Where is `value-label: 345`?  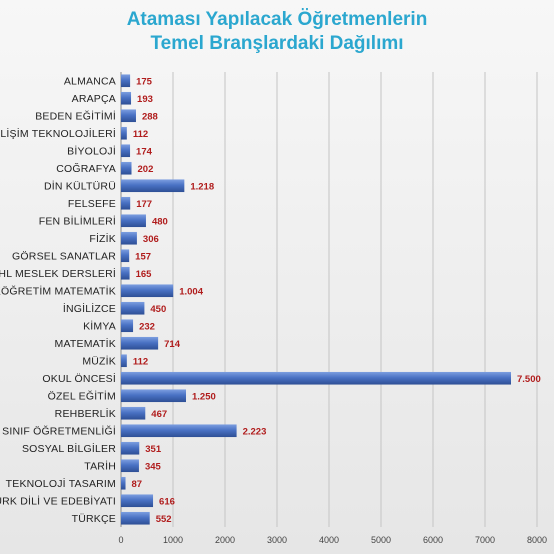
value-label: 345 is located at coordinates (153, 466).